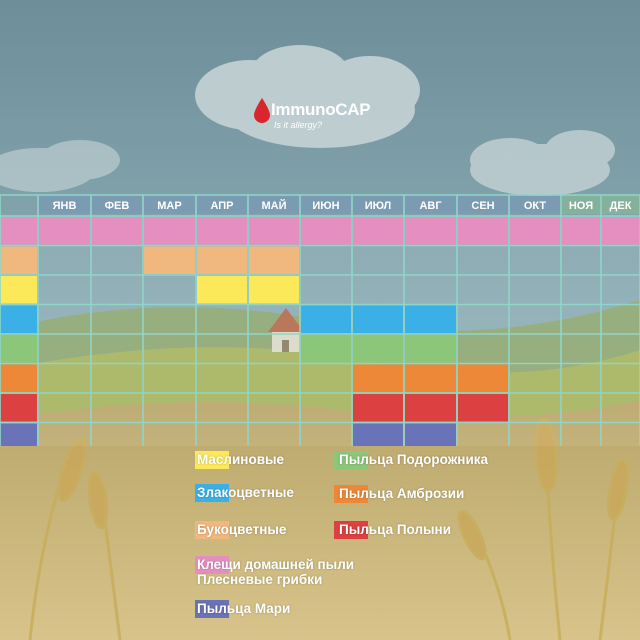  Describe the element at coordinates (242, 529) in the screenshot. I see `legend-label-rosaceae: Букоцветные` at that location.